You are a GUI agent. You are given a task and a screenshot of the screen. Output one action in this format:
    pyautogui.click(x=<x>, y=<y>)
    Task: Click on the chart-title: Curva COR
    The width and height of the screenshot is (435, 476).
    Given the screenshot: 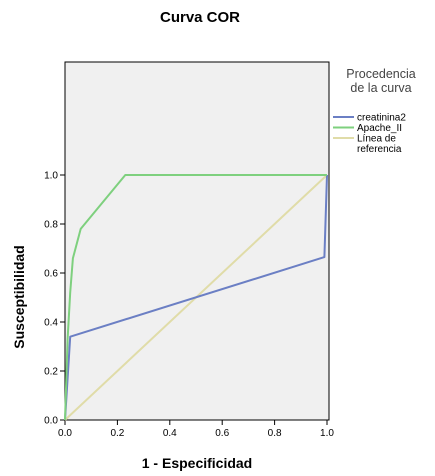 What is the action you would take?
    pyautogui.click(x=200, y=17)
    